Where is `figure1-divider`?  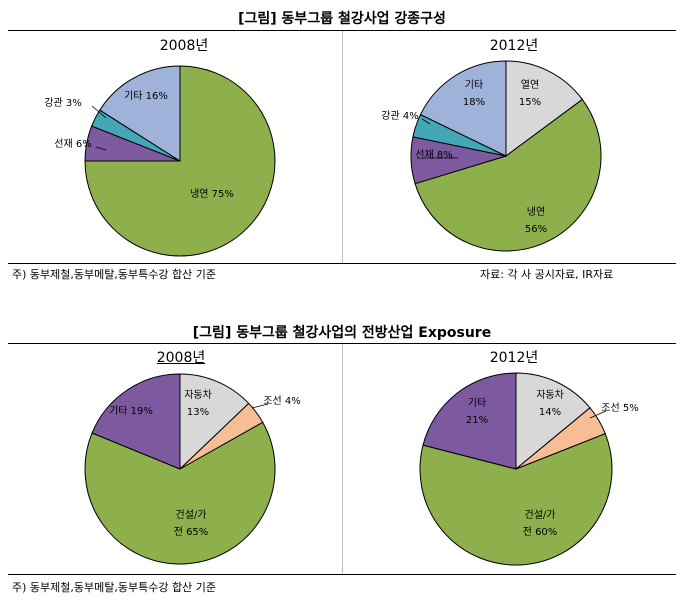 figure1-divider is located at coordinates (342, 147).